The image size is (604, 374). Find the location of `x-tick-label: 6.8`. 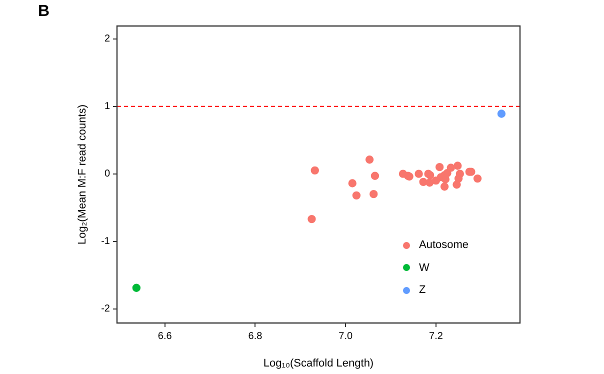

x-tick-label: 6.8 is located at coordinates (255, 336).